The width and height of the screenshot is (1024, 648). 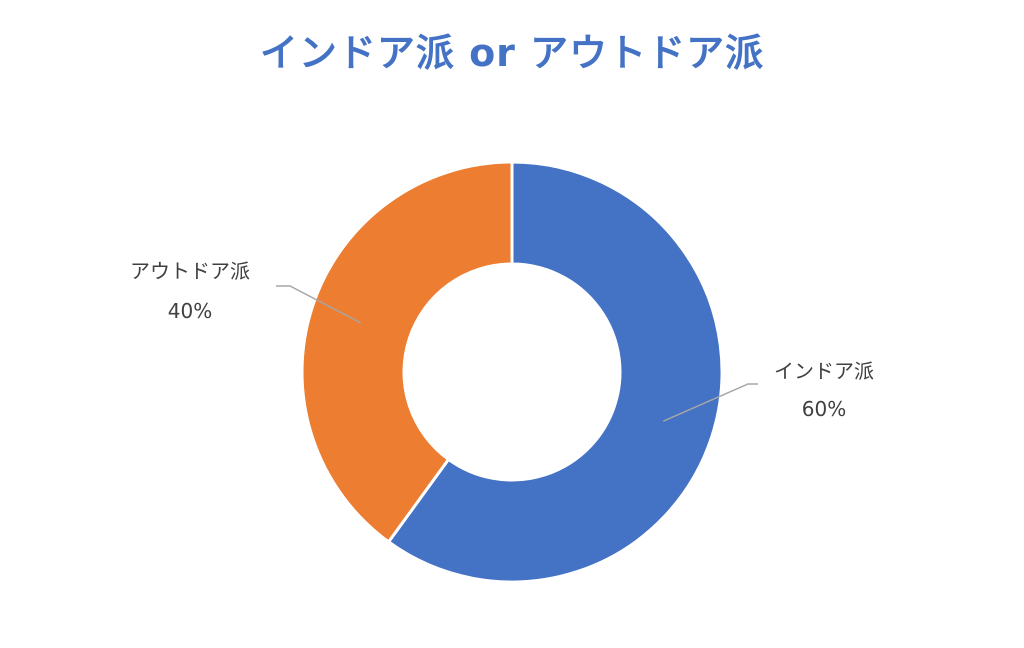 I want to click on leader-lines-group, so click(x=517, y=353).